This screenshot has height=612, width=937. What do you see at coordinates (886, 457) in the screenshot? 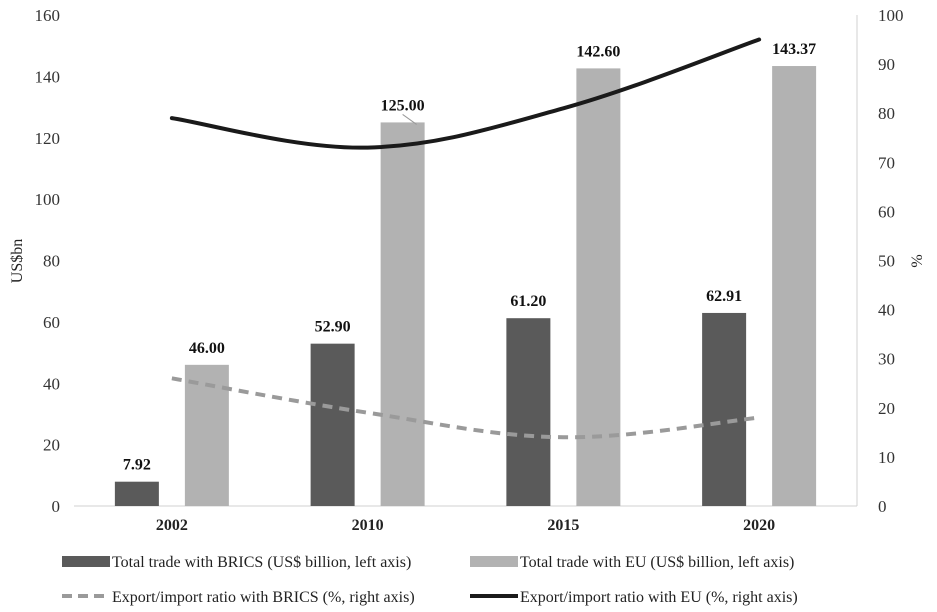
I see `right-tick-label: 10` at bounding box center [886, 457].